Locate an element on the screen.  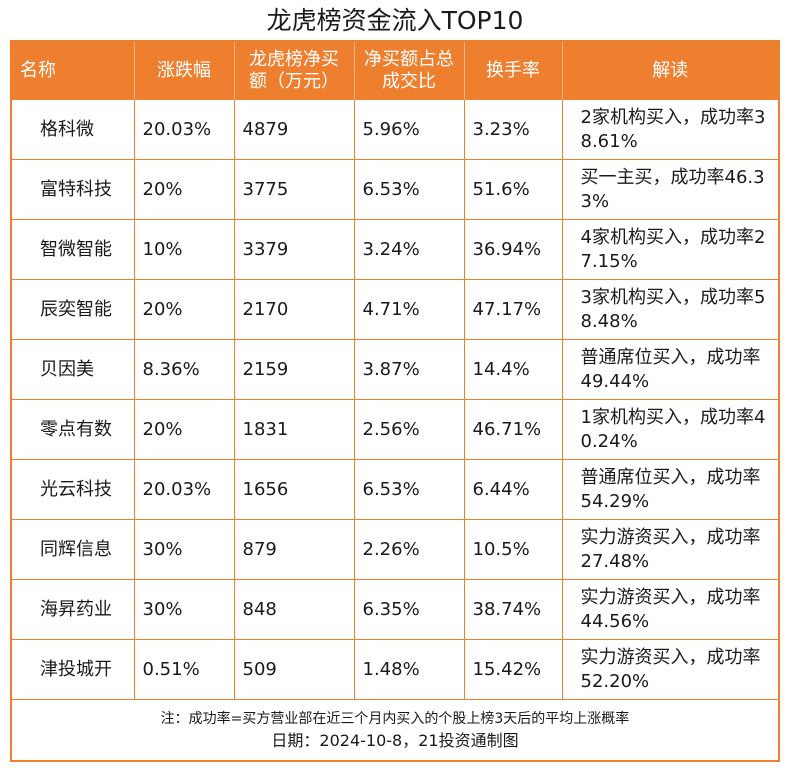
stock-name-cell: 海昇药业 is located at coordinates (73, 609).